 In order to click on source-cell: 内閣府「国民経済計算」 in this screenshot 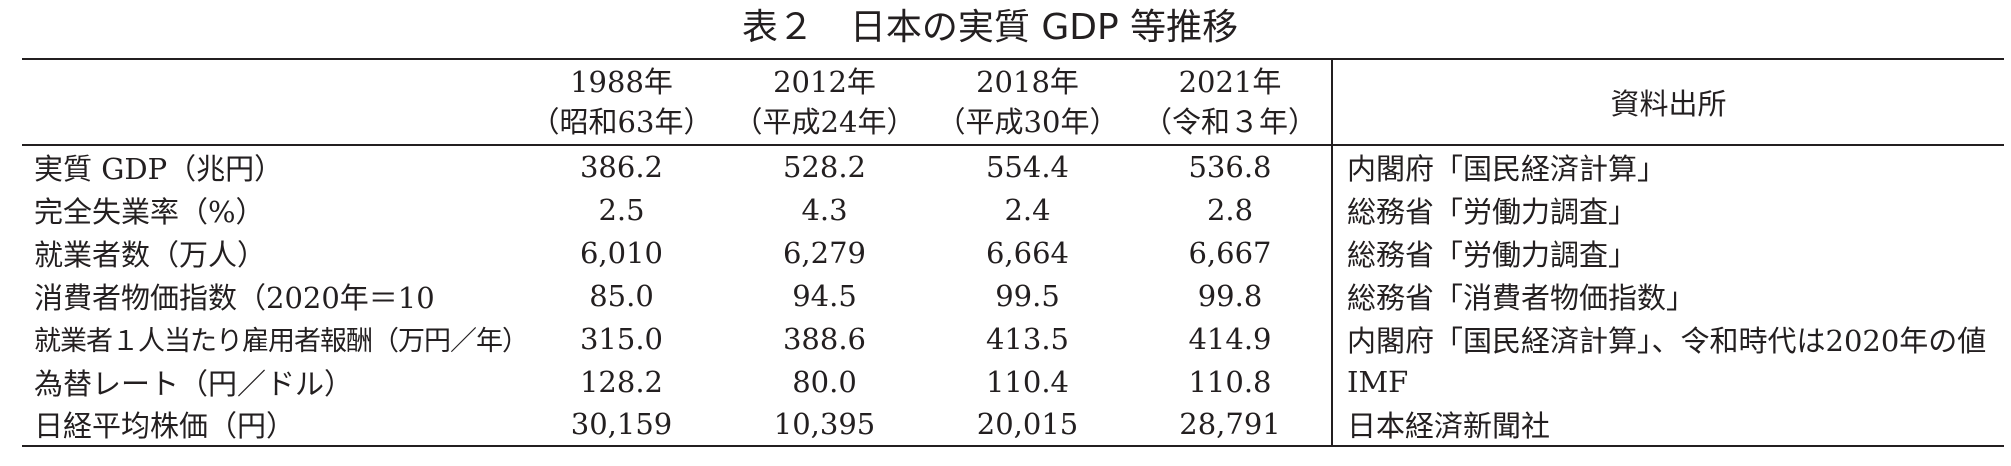, I will do `click(1667, 166)`.